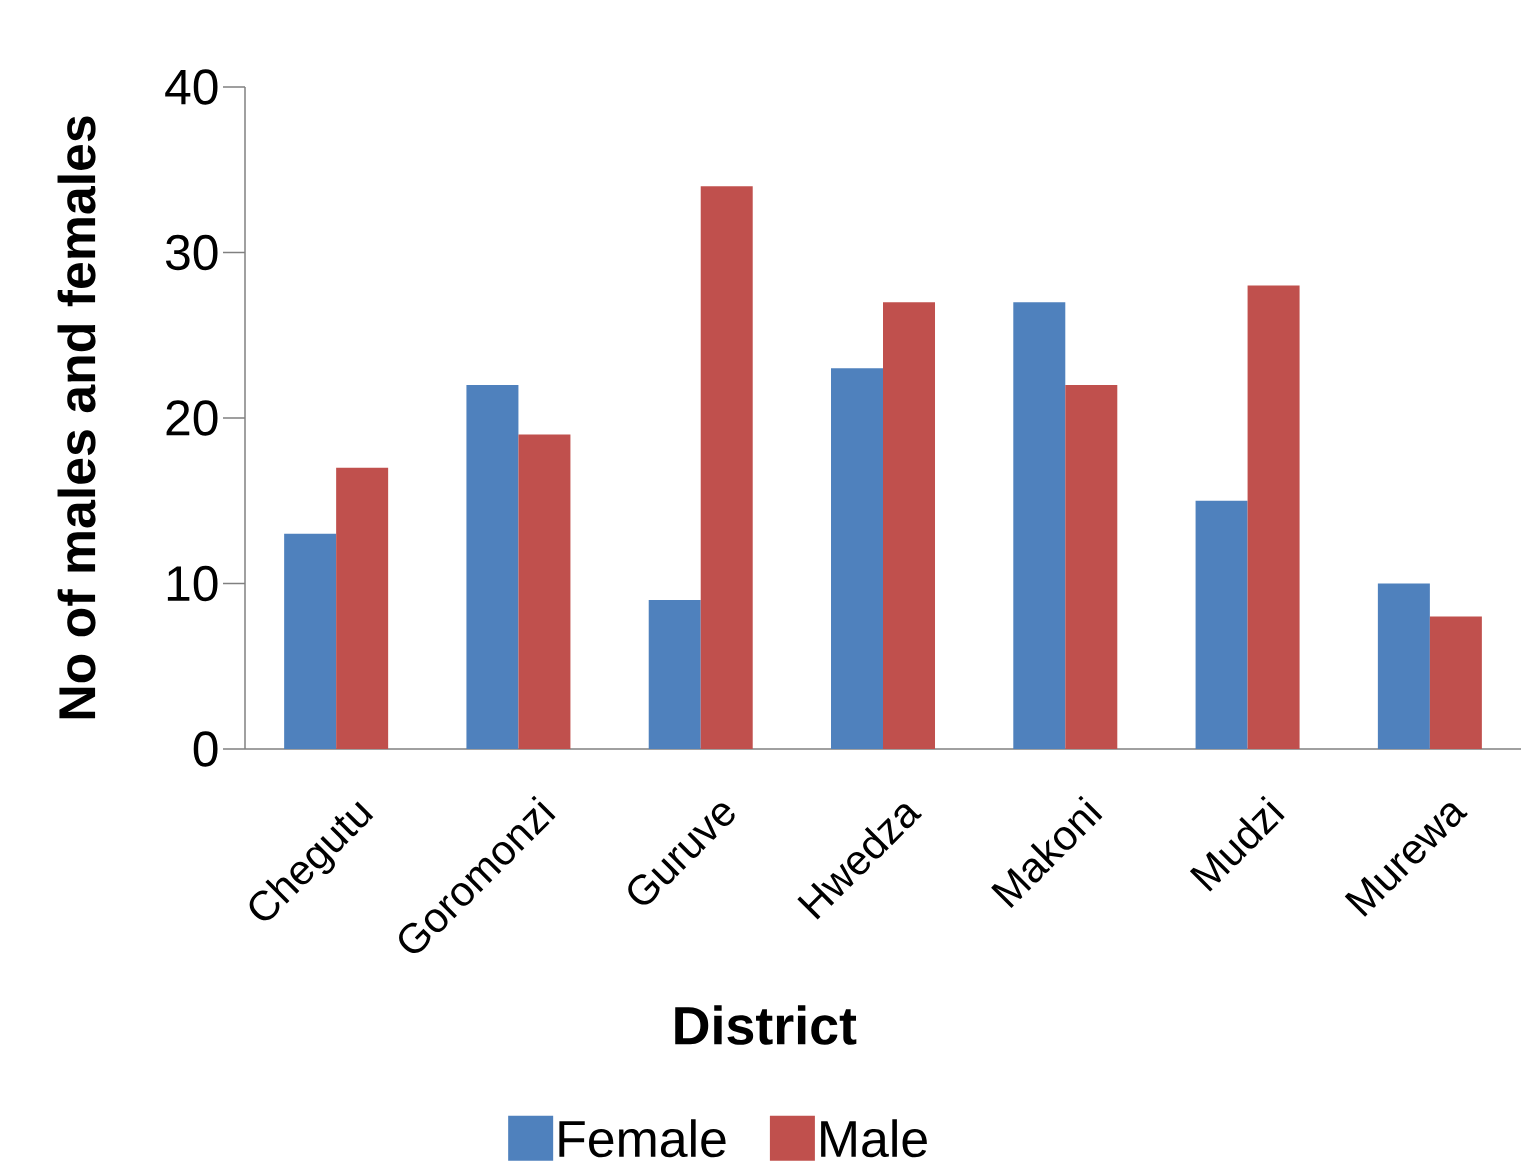  I want to click on y-tick-label: 10, so click(192, 583).